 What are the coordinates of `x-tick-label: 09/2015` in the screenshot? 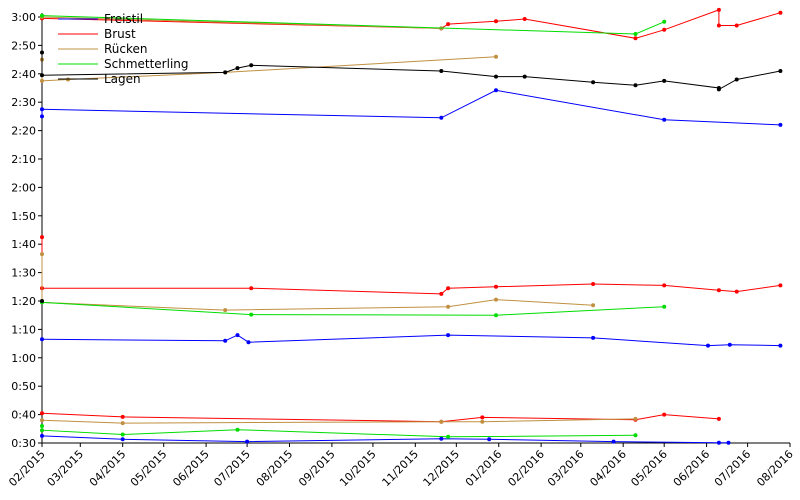 It's located at (317, 469).